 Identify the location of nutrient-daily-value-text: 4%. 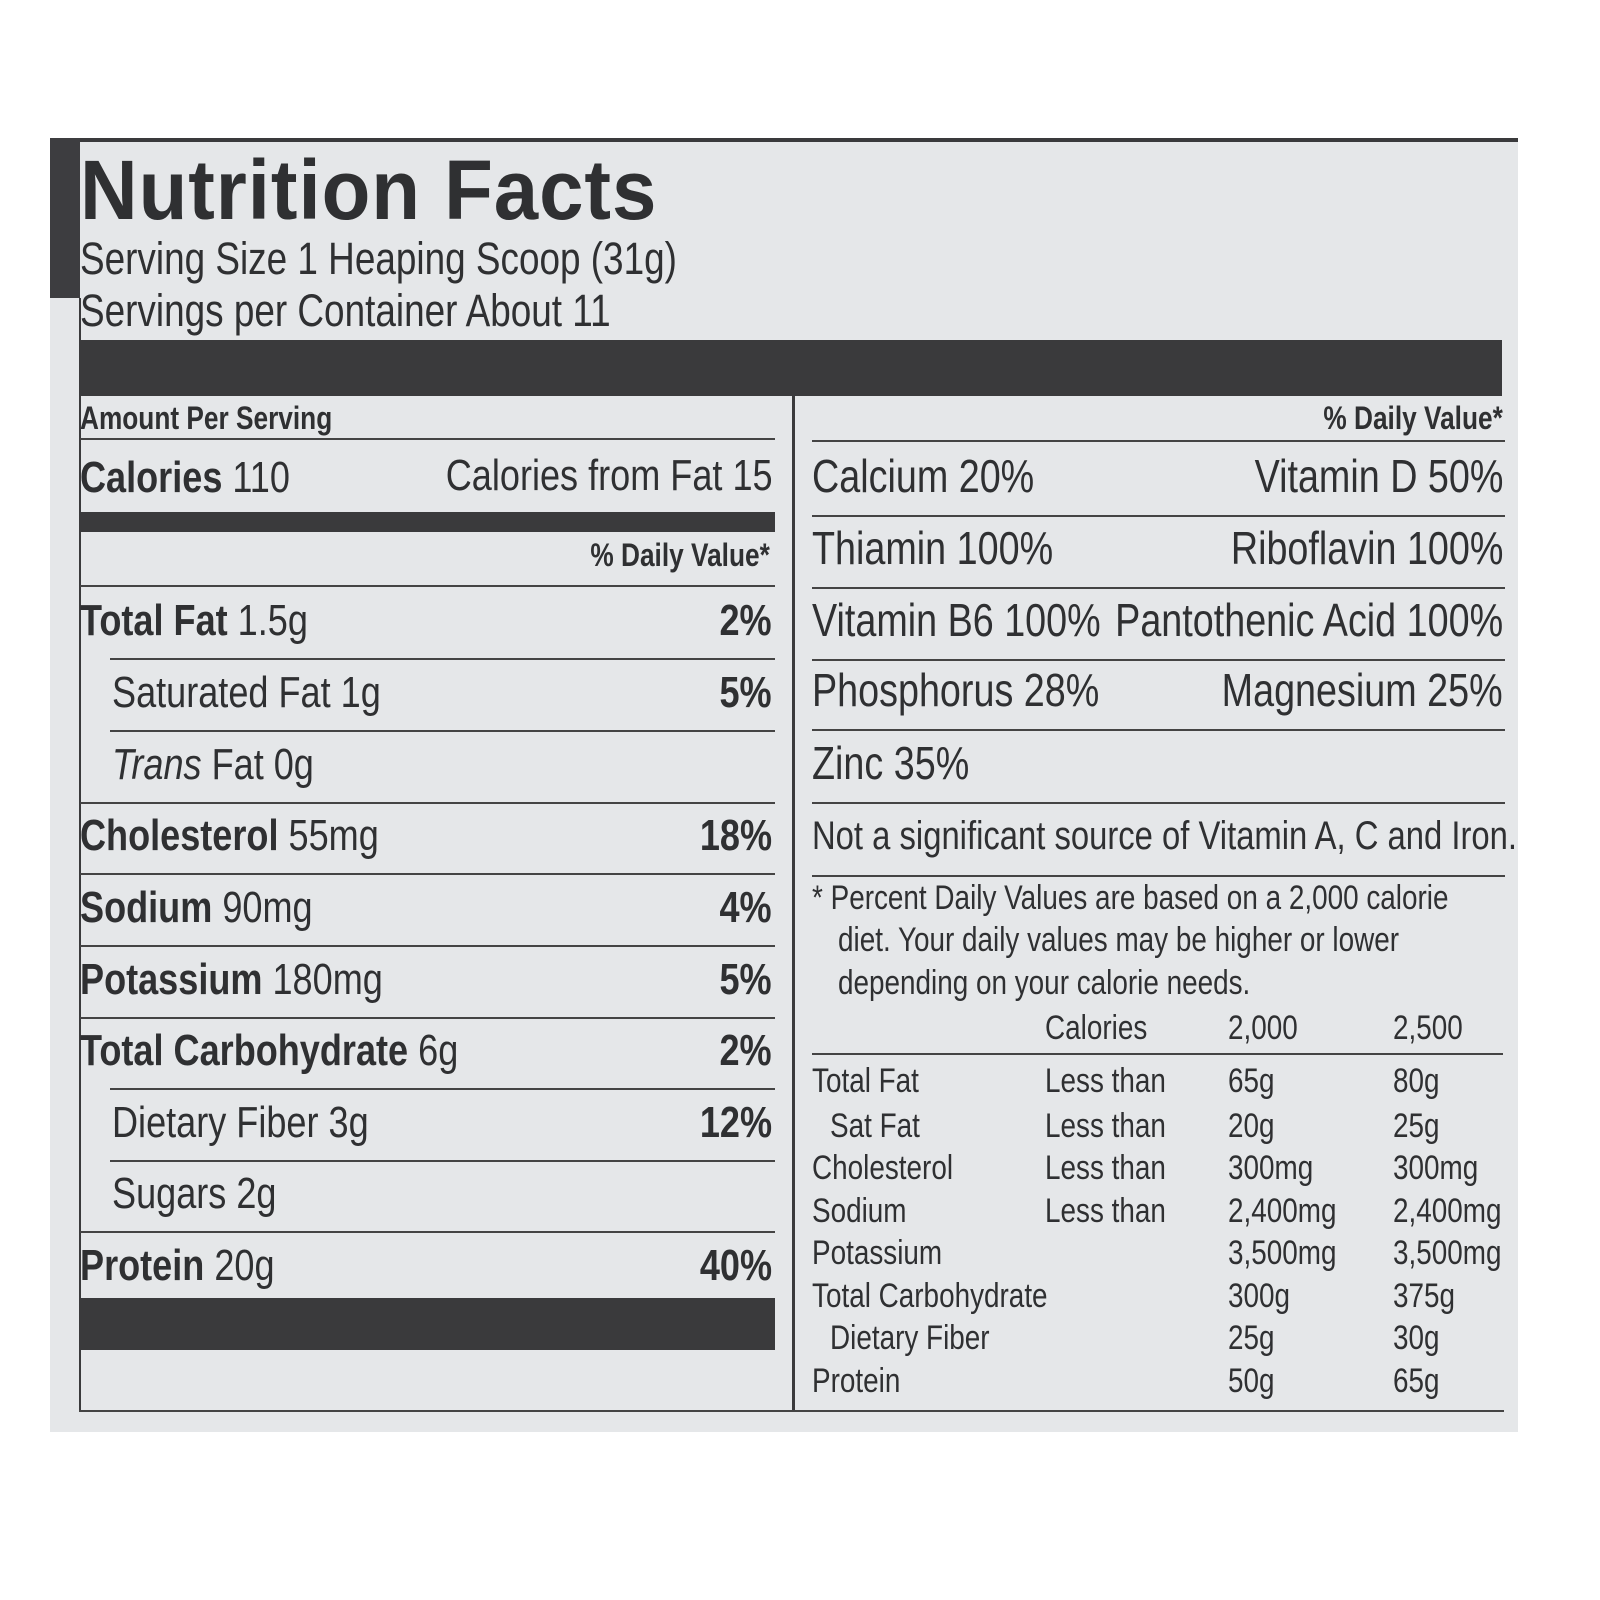
(746, 907).